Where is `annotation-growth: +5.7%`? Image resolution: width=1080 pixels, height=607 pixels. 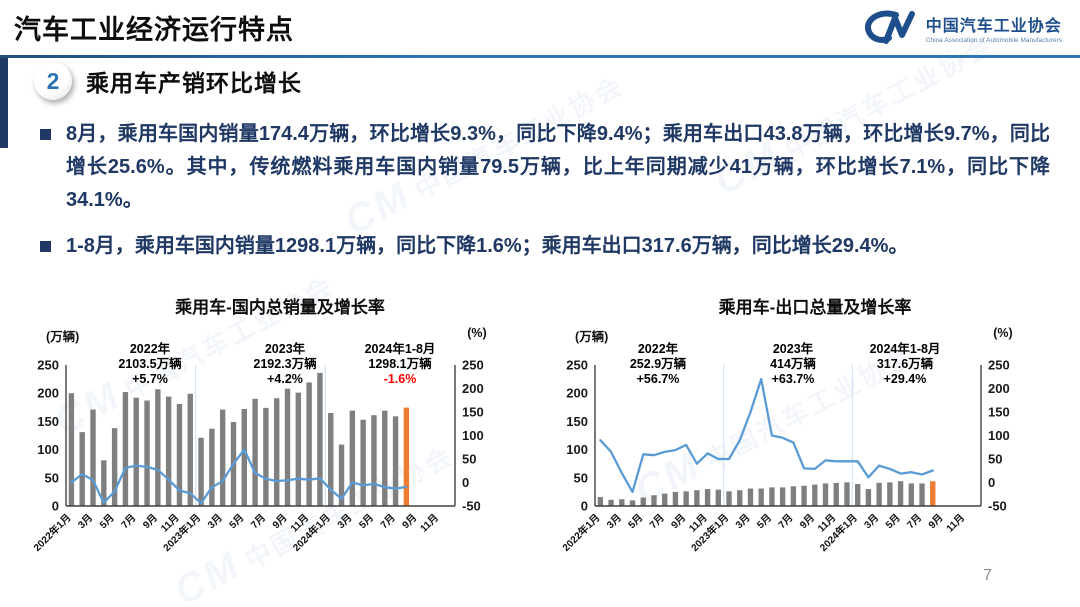 annotation-growth: +5.7% is located at coordinates (150, 379).